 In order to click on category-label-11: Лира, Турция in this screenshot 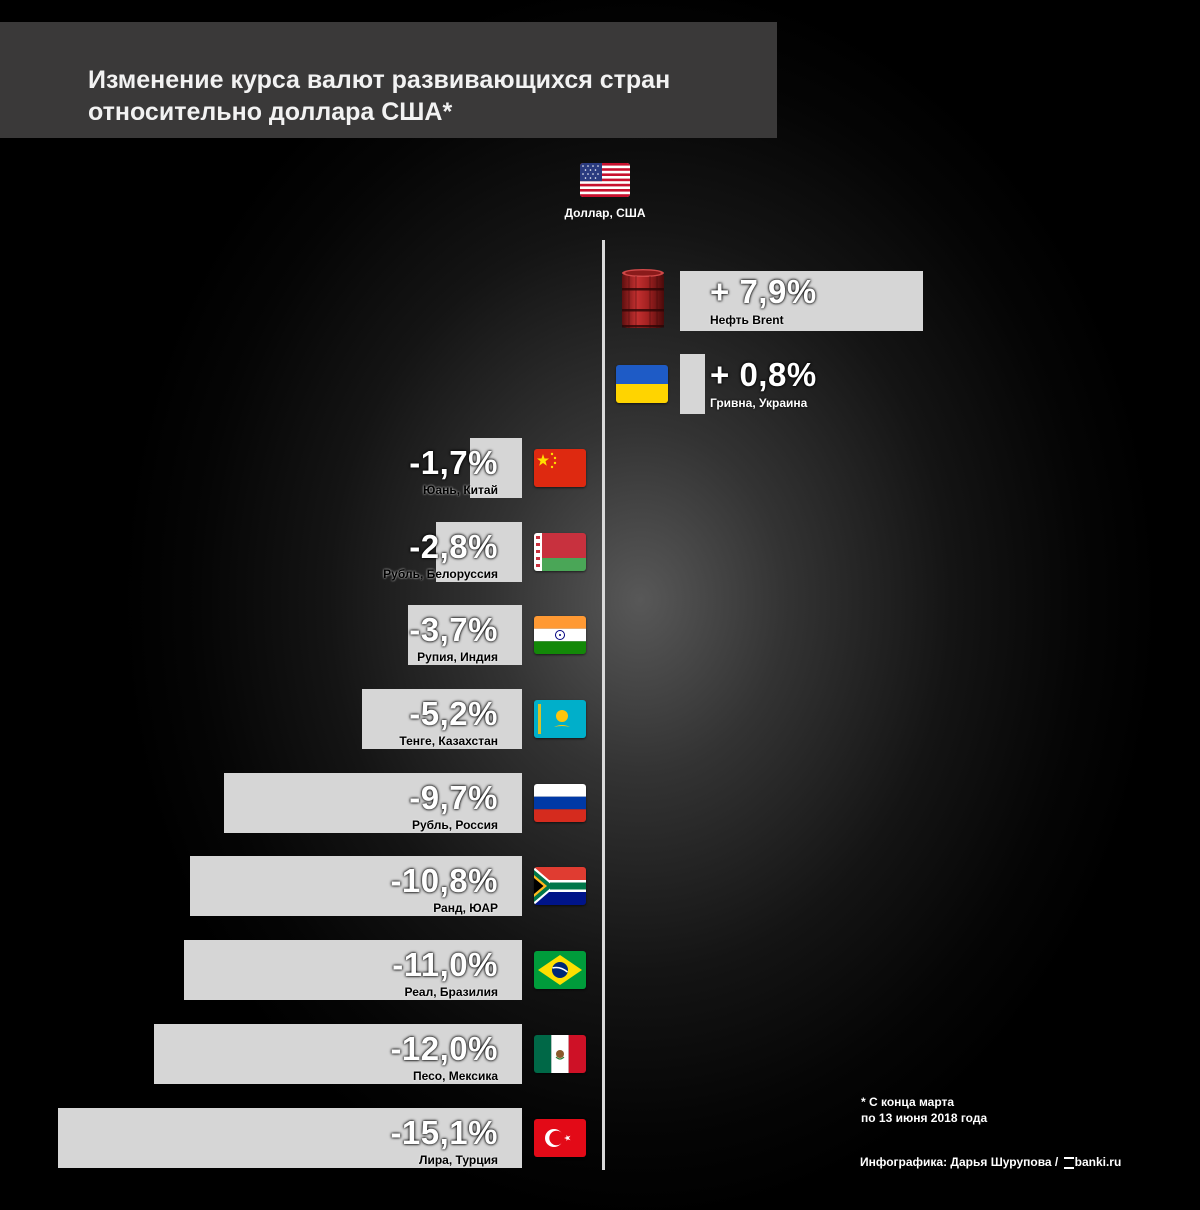, I will do `click(458, 1160)`.